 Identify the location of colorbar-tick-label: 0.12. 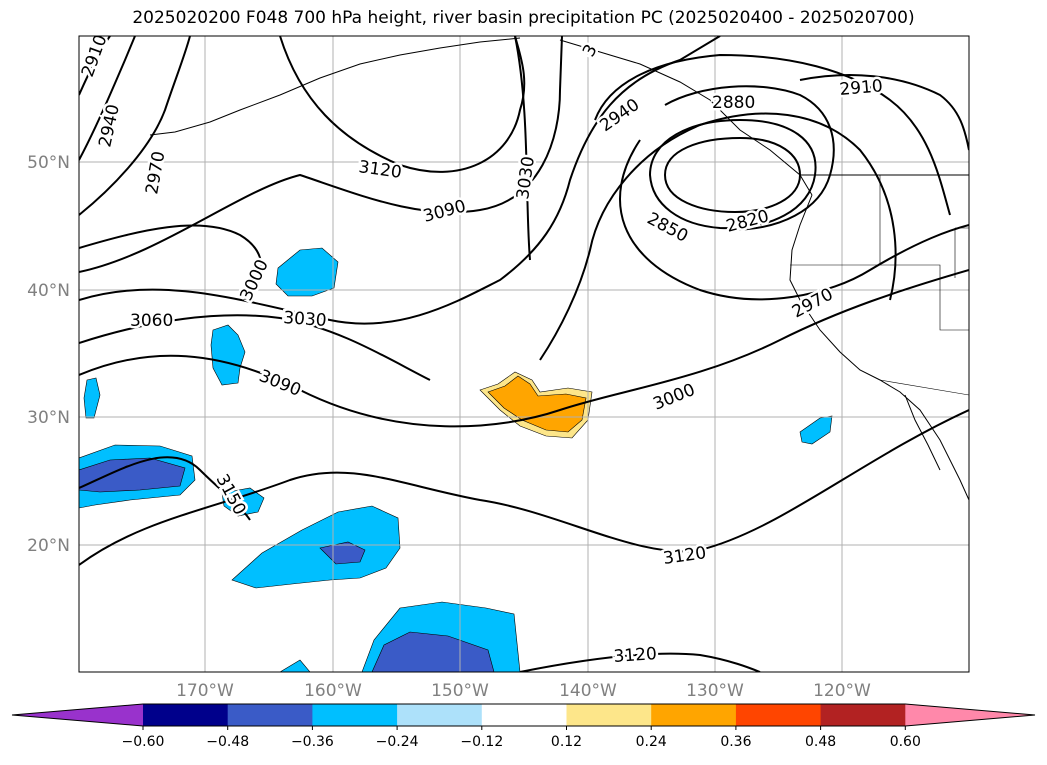
(566, 742).